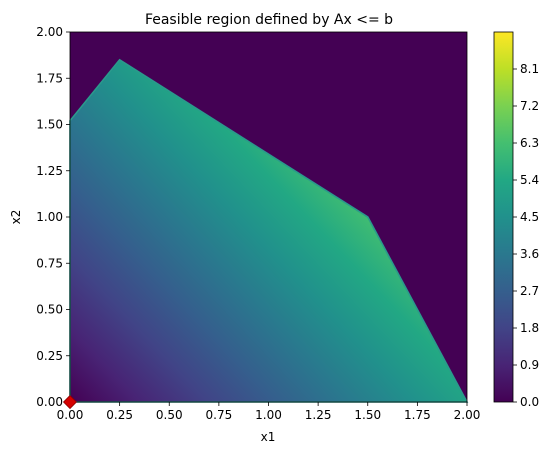 The width and height of the screenshot is (551, 459). Describe the element at coordinates (49, 78) in the screenshot. I see `y-tick-label: 1.75` at that location.